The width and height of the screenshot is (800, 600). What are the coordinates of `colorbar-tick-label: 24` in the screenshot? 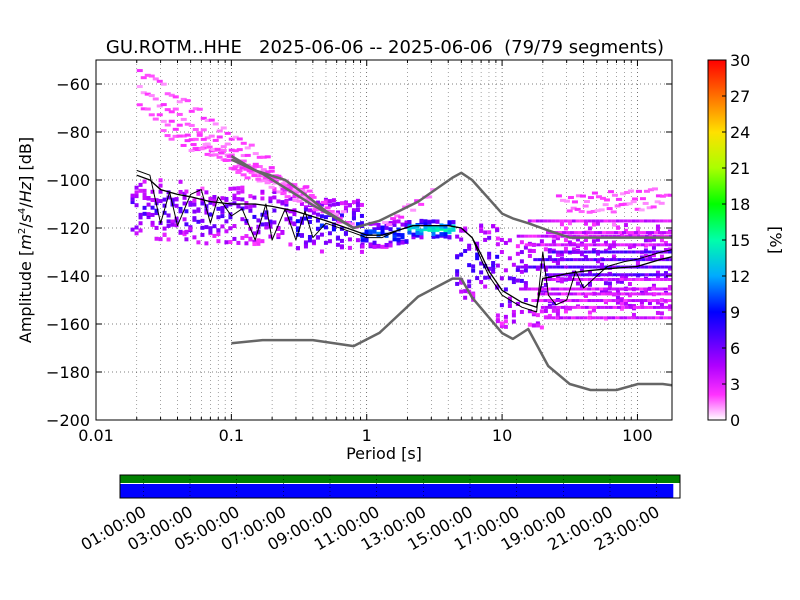 It's located at (740, 132).